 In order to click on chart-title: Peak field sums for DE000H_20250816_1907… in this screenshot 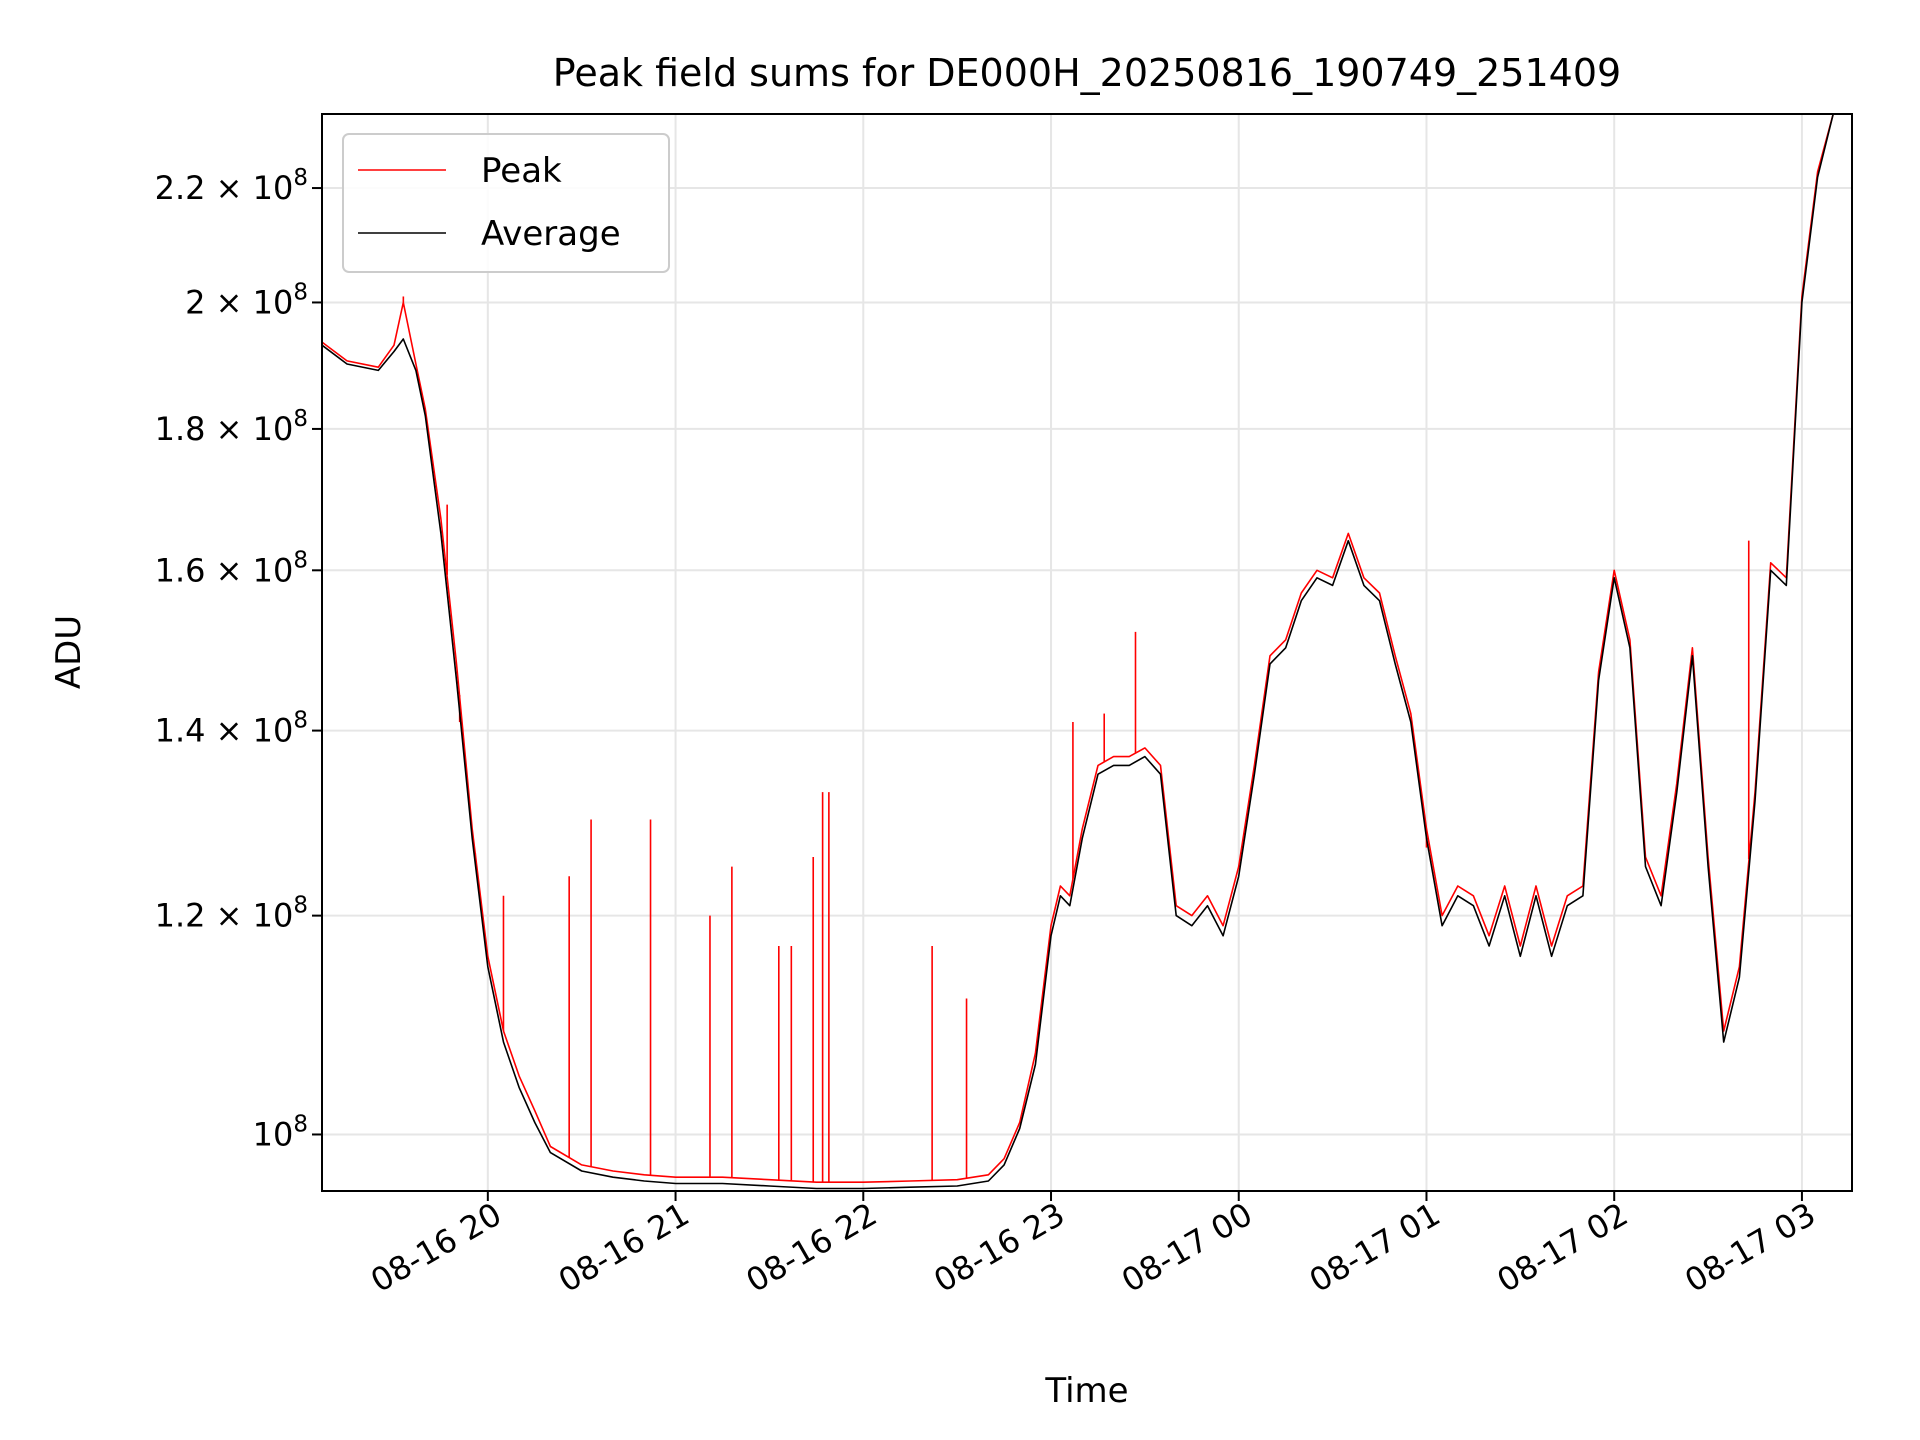, I will do `click(1087, 73)`.